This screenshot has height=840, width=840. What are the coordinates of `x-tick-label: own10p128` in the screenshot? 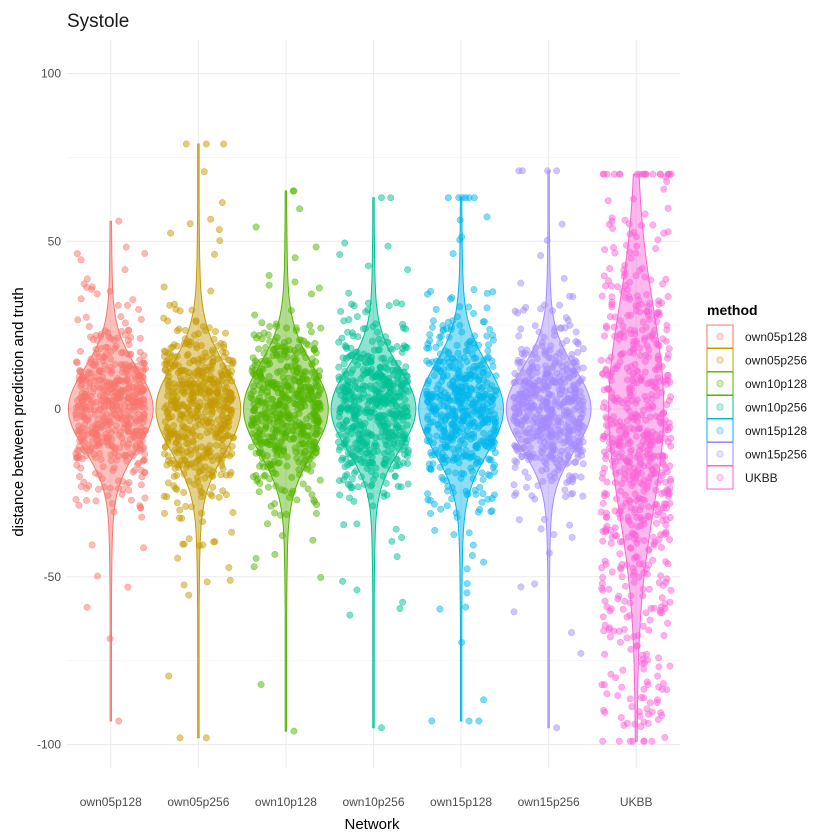 It's located at (286, 802).